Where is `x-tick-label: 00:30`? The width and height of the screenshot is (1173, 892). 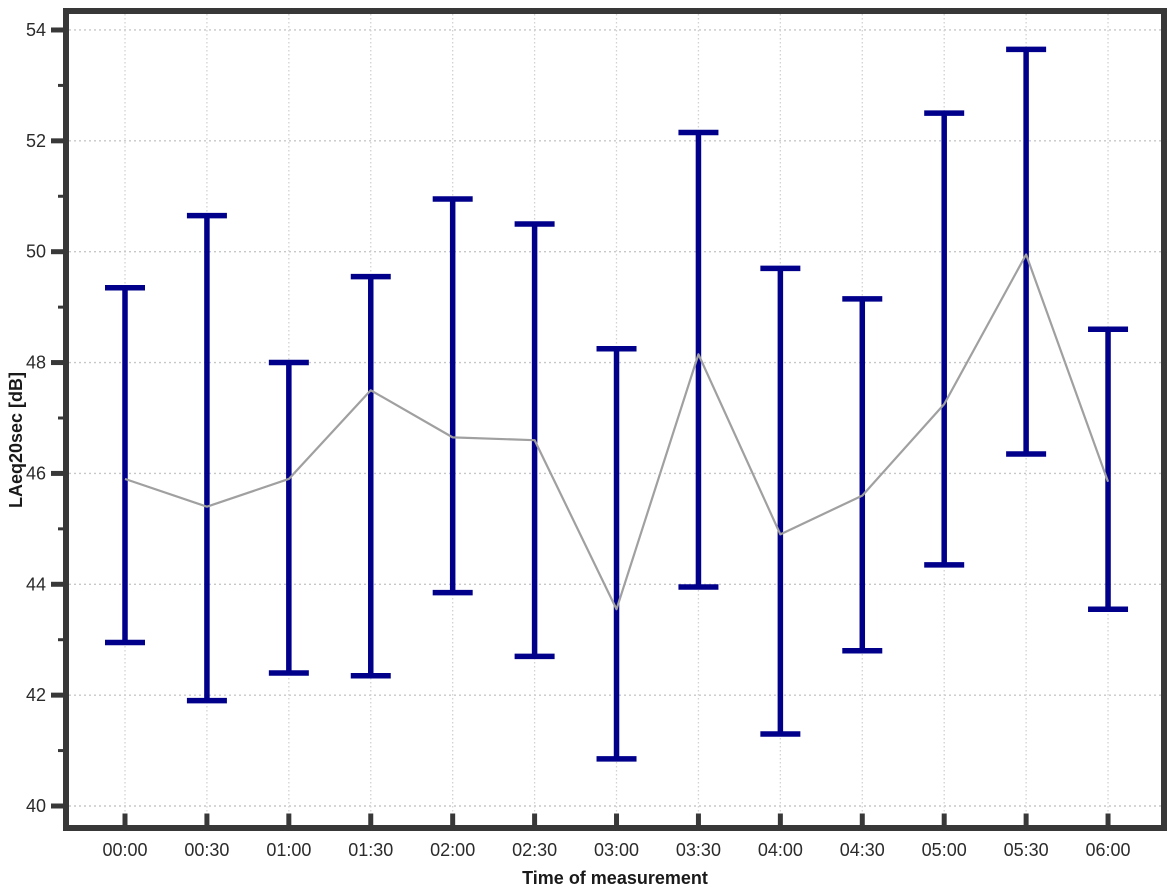
x-tick-label: 00:30 is located at coordinates (206, 850).